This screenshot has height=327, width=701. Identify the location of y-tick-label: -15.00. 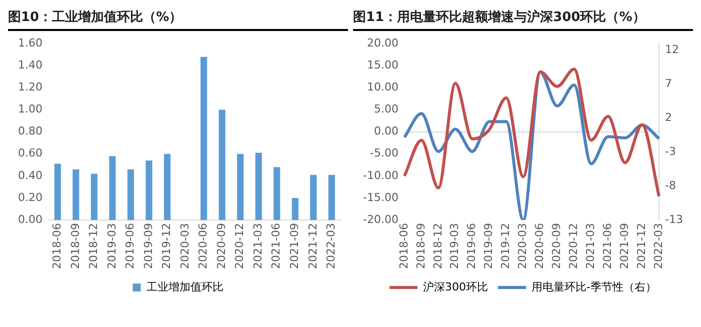
(380, 197).